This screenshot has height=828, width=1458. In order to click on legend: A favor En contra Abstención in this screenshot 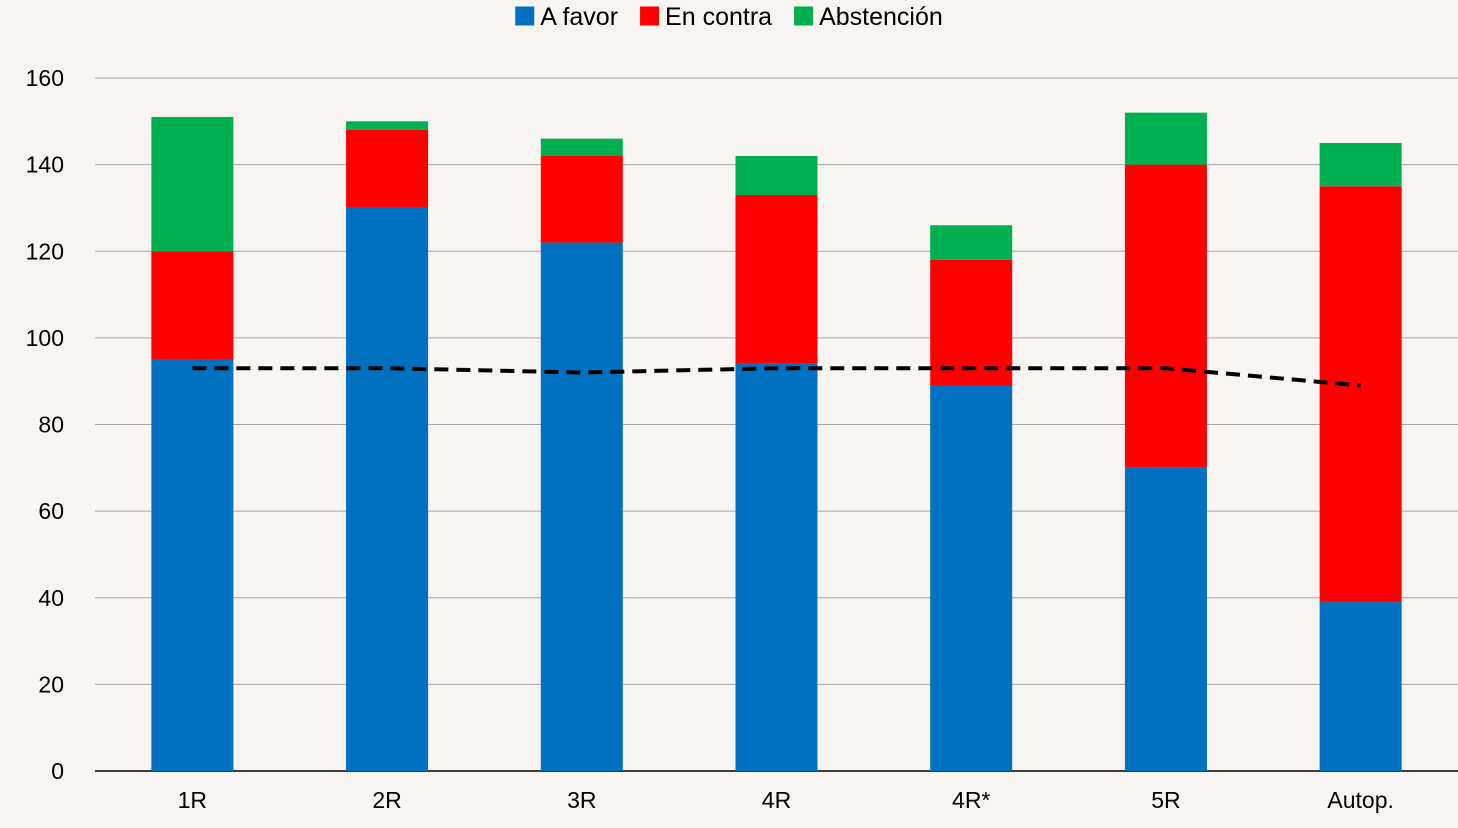, I will do `click(729, 17)`.